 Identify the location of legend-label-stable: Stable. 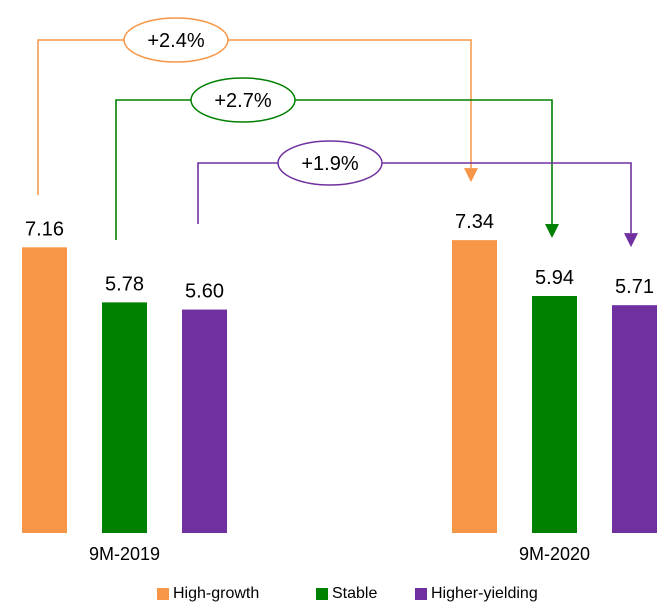
(354, 593).